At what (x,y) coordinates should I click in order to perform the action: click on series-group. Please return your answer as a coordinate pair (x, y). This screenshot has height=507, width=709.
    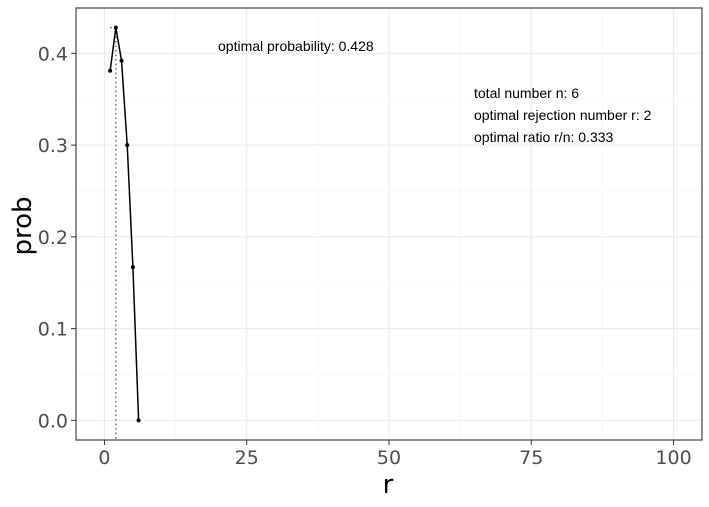
    Looking at the image, I should click on (124, 224).